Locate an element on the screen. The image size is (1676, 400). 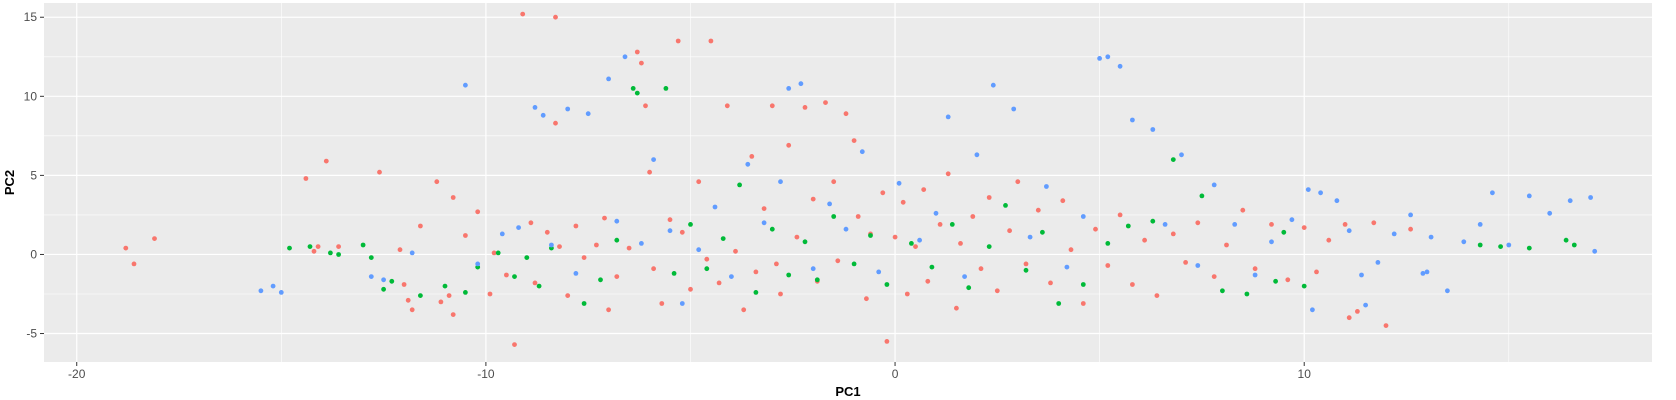
x-tick-label: -20 is located at coordinates (77, 374).